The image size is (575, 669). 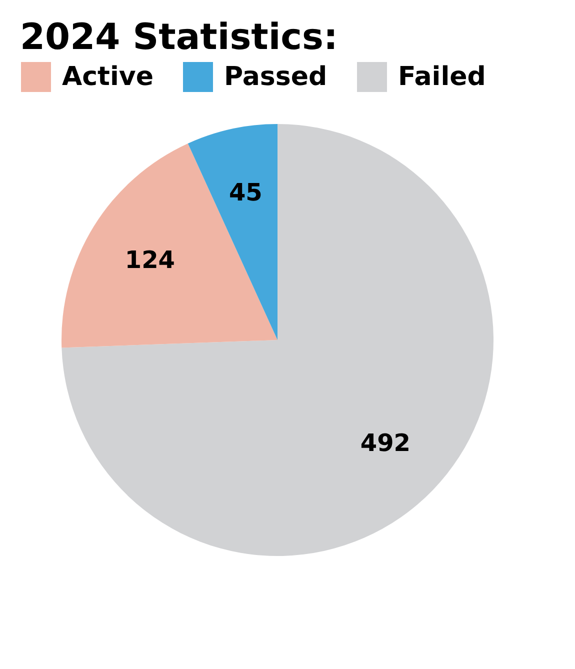 What do you see at coordinates (442, 77) in the screenshot?
I see `legend-label: Failed` at bounding box center [442, 77].